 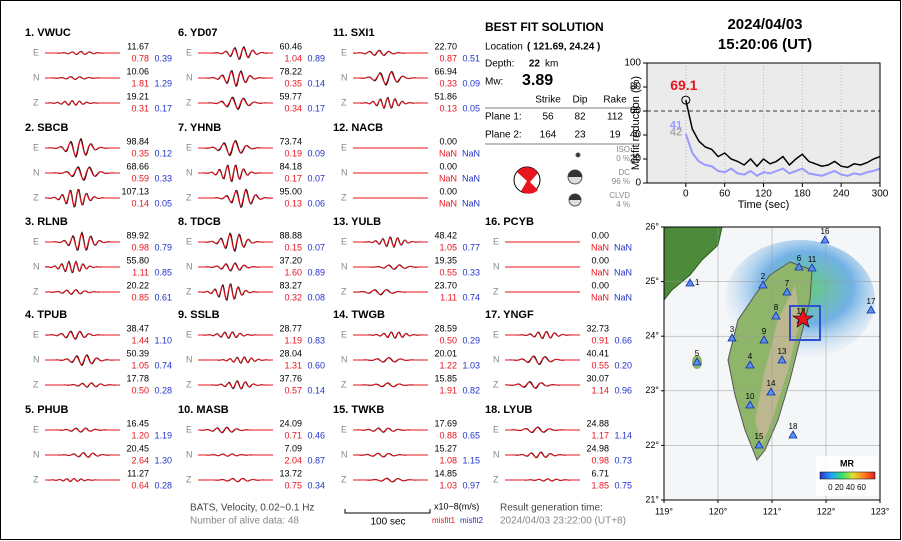 I want to click on amplitude: 78.22, so click(x=290, y=71).